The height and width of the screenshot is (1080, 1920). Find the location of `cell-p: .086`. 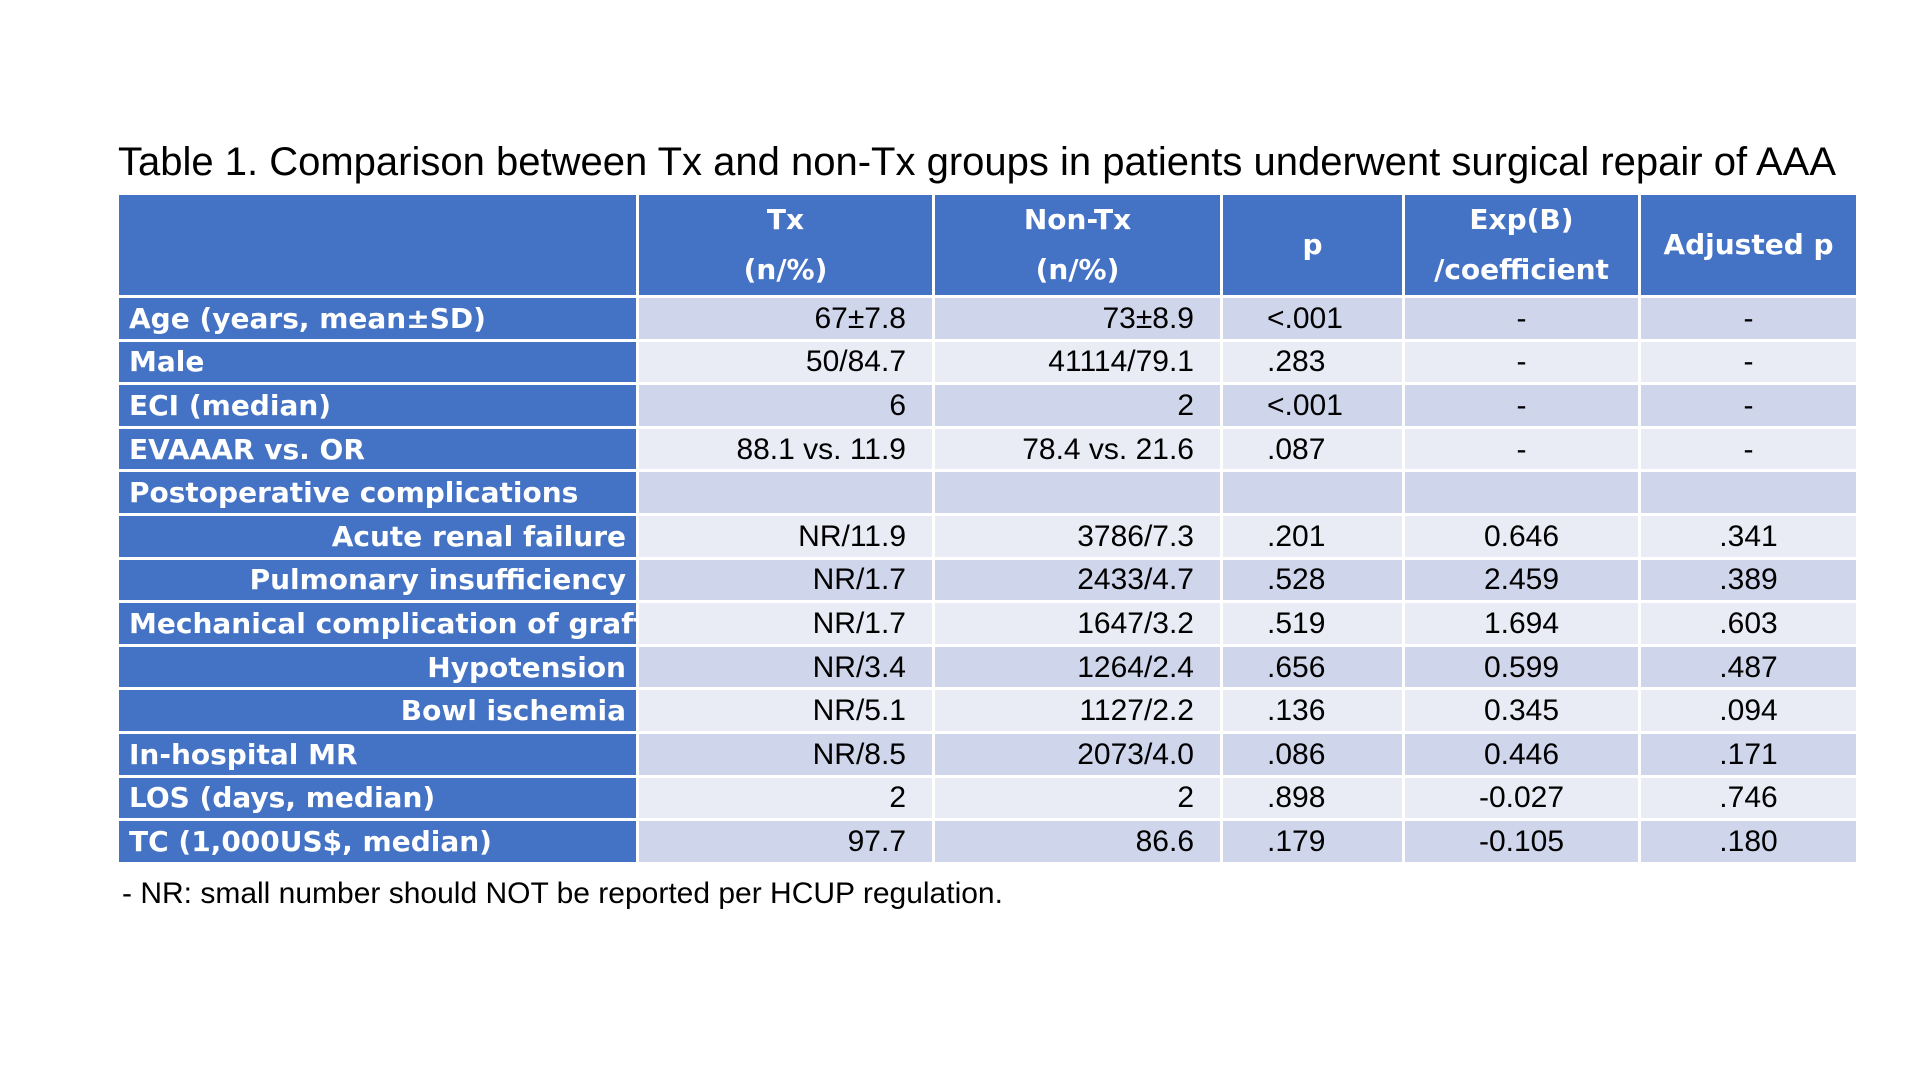

cell-p: .086 is located at coordinates (1312, 754).